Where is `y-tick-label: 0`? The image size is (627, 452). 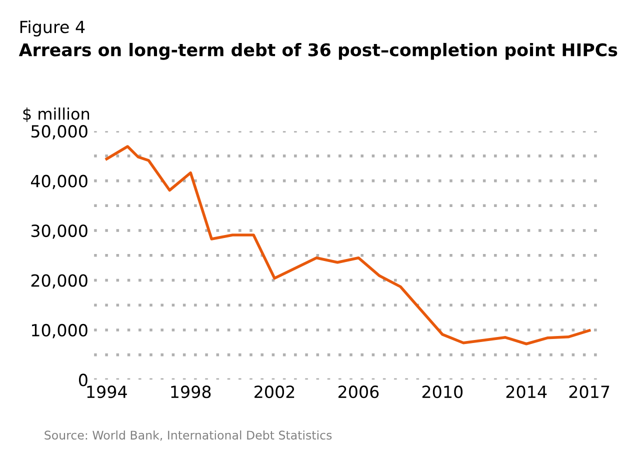
y-tick-label: 0 is located at coordinates (83, 380).